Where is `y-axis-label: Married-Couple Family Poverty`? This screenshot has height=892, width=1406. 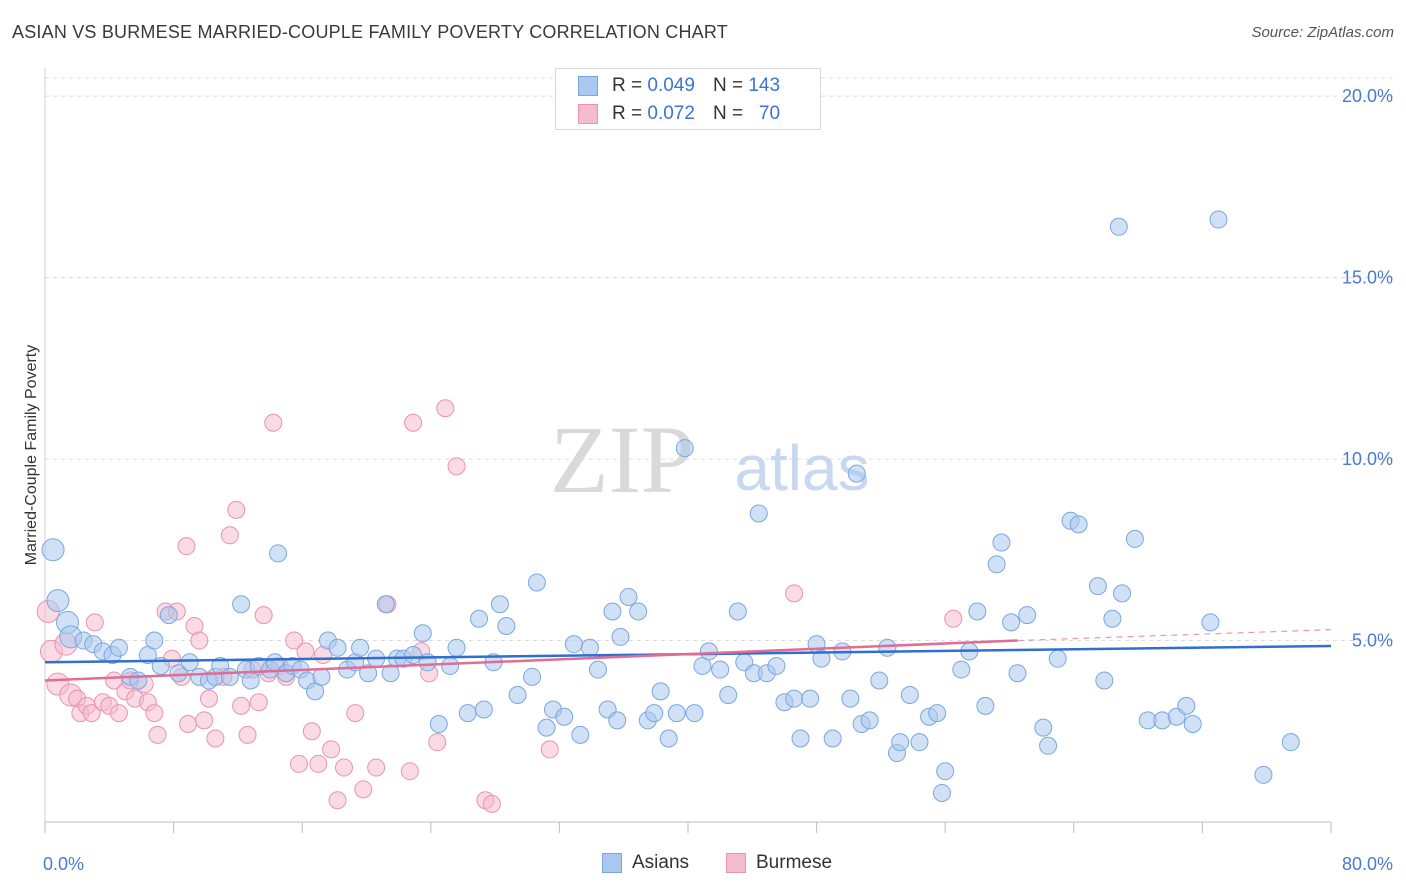
y-axis-label: Married-Couple Family Poverty is located at coordinates (31, 455).